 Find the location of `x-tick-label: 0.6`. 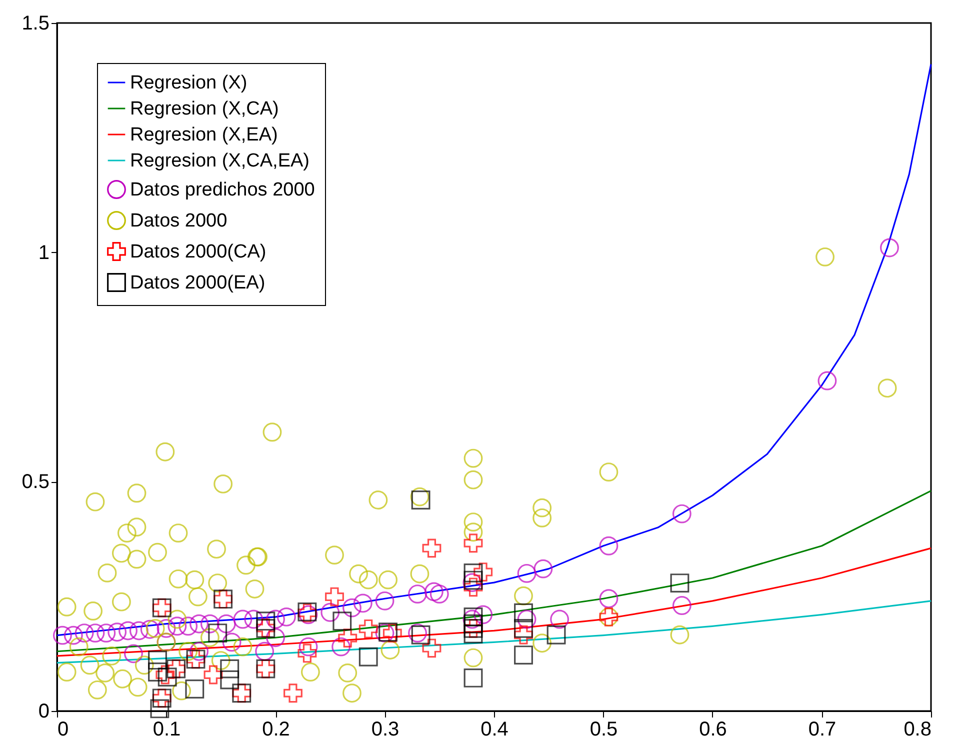

x-tick-label: 0.6 is located at coordinates (713, 729).